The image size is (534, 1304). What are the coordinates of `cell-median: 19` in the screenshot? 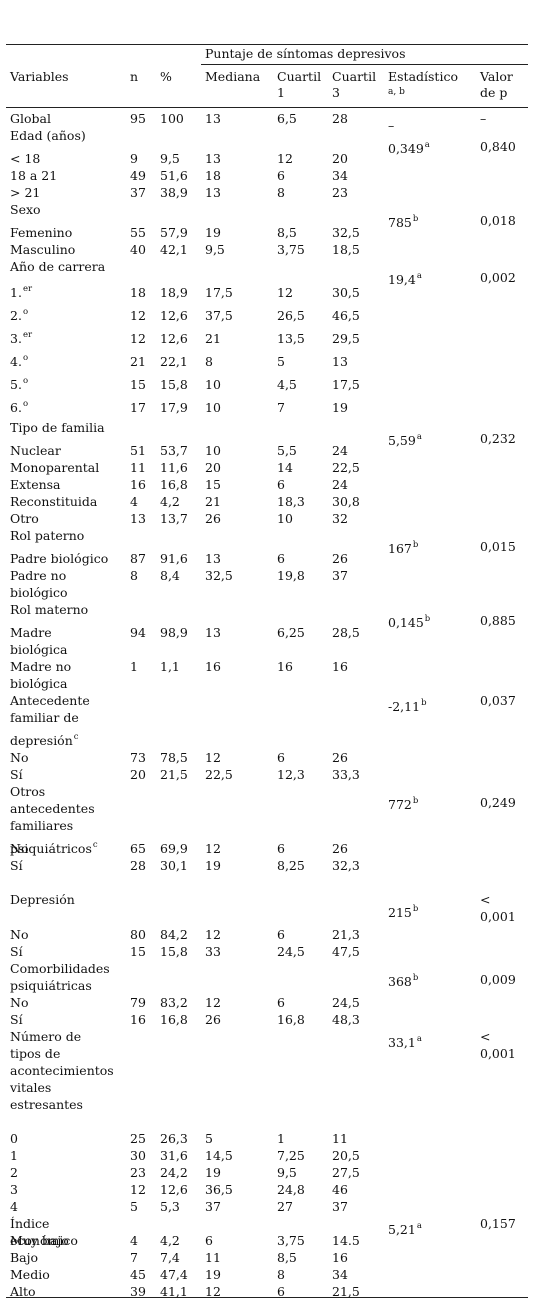 It's located at (213, 1274).